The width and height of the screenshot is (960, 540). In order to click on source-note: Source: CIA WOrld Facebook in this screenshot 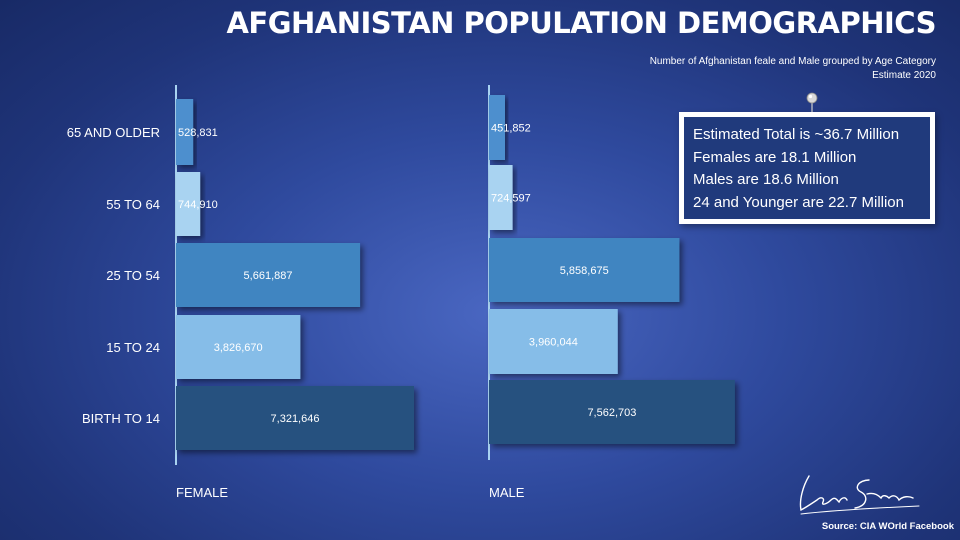, I will do `click(887, 526)`.